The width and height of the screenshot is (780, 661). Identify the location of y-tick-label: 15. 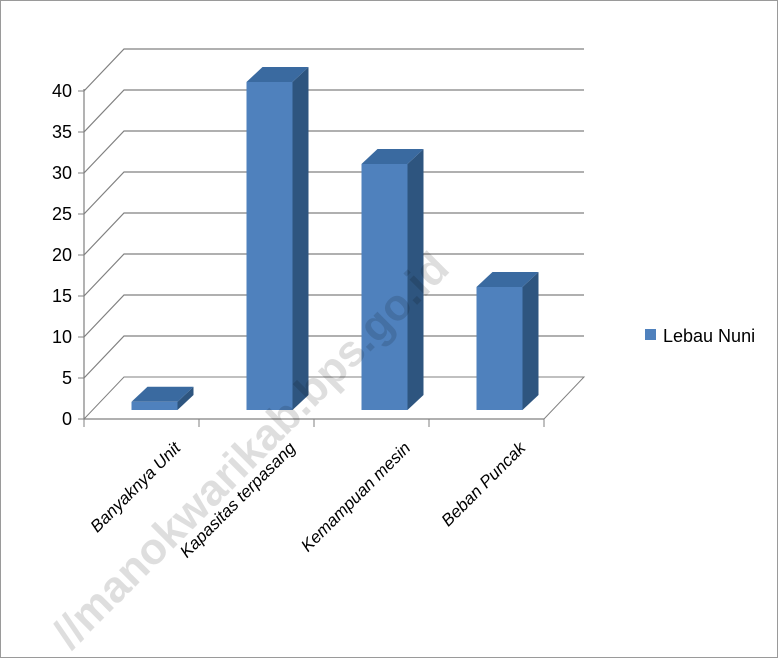
(62, 296).